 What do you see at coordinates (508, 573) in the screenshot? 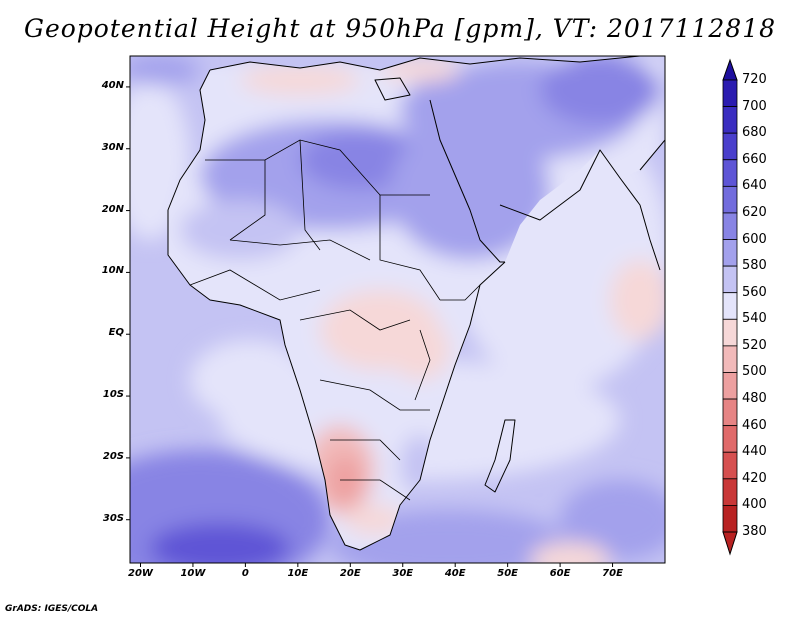
I see `lon-label: 50E` at bounding box center [508, 573].